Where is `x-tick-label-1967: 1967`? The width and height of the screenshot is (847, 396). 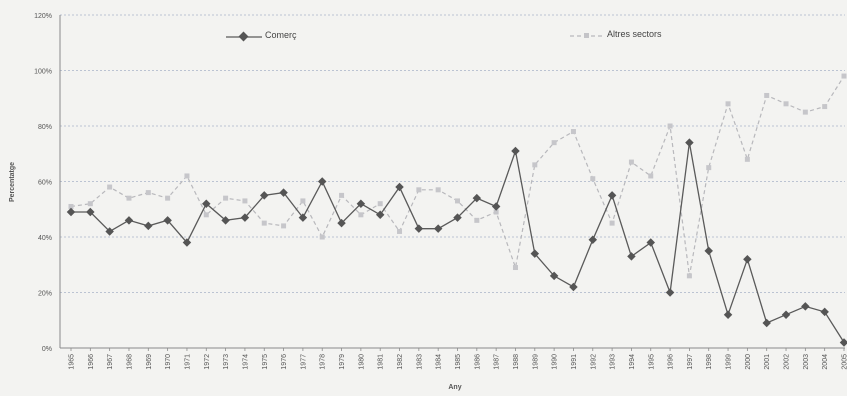
x-tick-label-1967: 1967 is located at coordinates (110, 362).